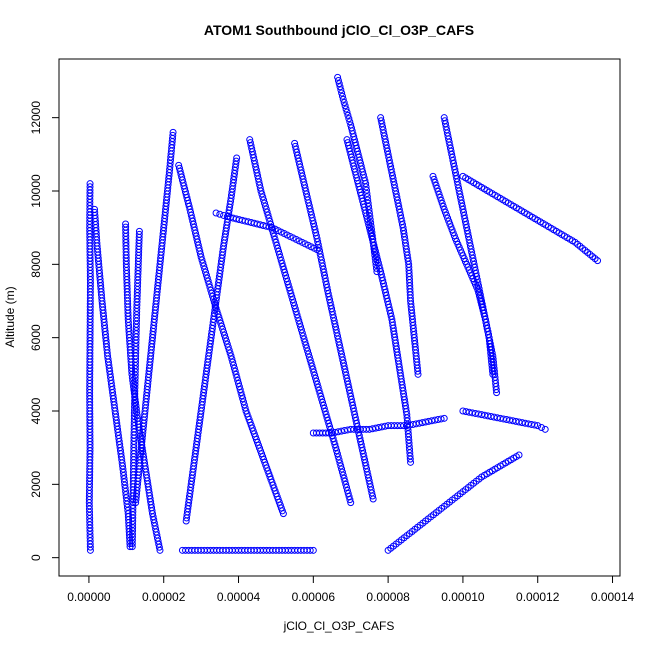  What do you see at coordinates (314, 597) in the screenshot?
I see `x-tick-label: 0.00006` at bounding box center [314, 597].